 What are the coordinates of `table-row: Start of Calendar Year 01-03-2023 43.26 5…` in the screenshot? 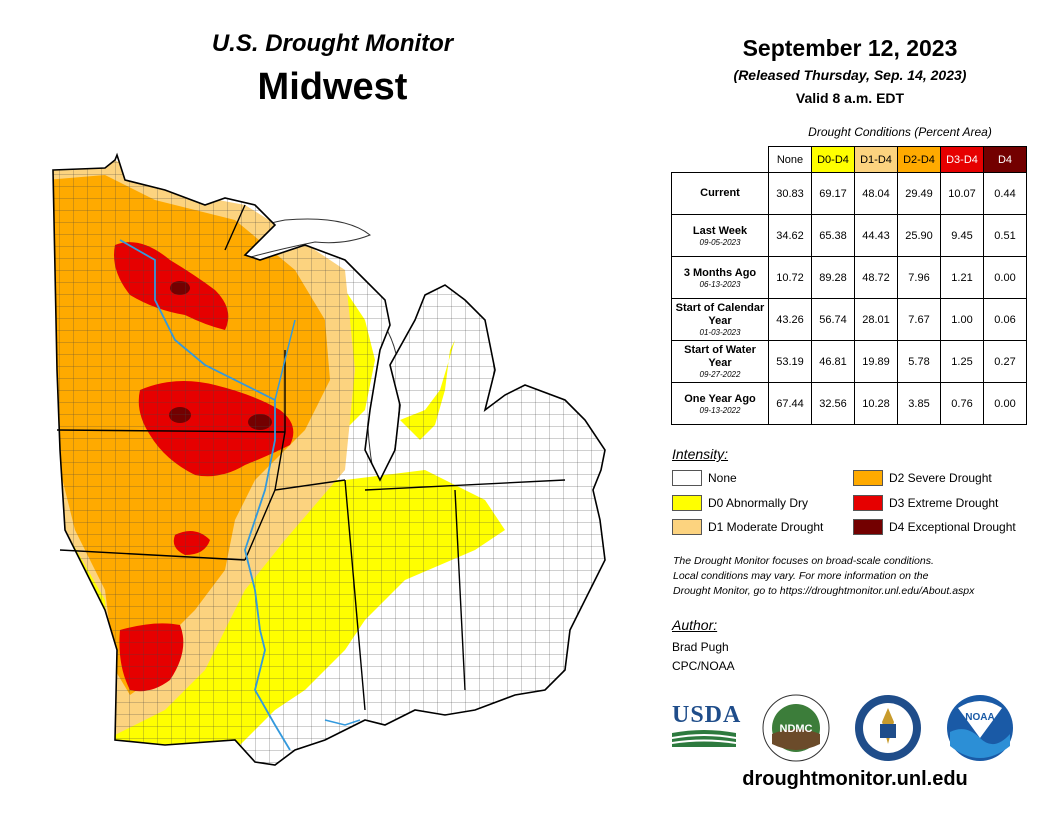 It's located at (849, 319).